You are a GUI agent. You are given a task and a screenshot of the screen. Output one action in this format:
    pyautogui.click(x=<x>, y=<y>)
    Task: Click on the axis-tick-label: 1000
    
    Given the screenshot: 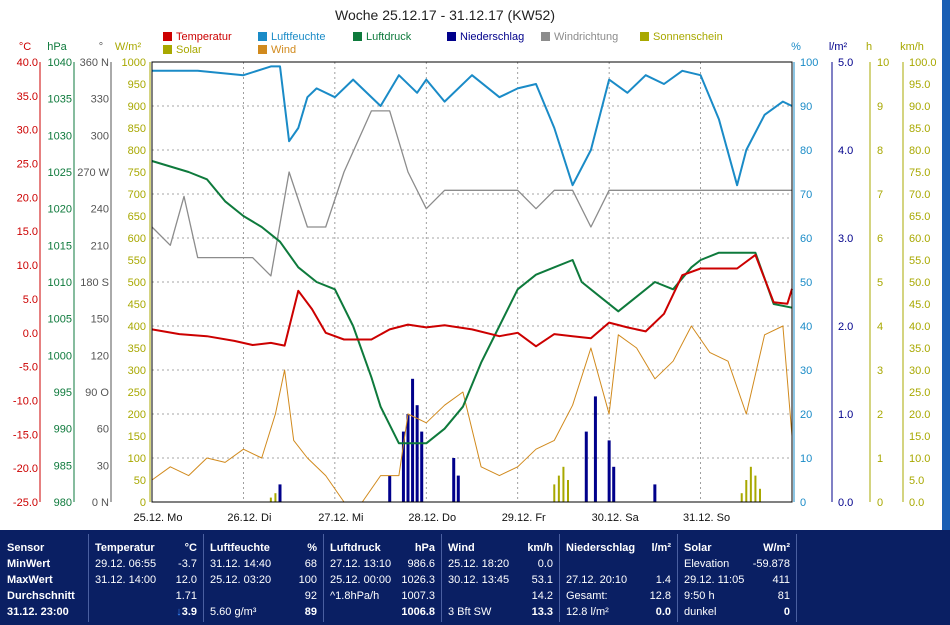 What is the action you would take?
    pyautogui.click(x=60, y=356)
    